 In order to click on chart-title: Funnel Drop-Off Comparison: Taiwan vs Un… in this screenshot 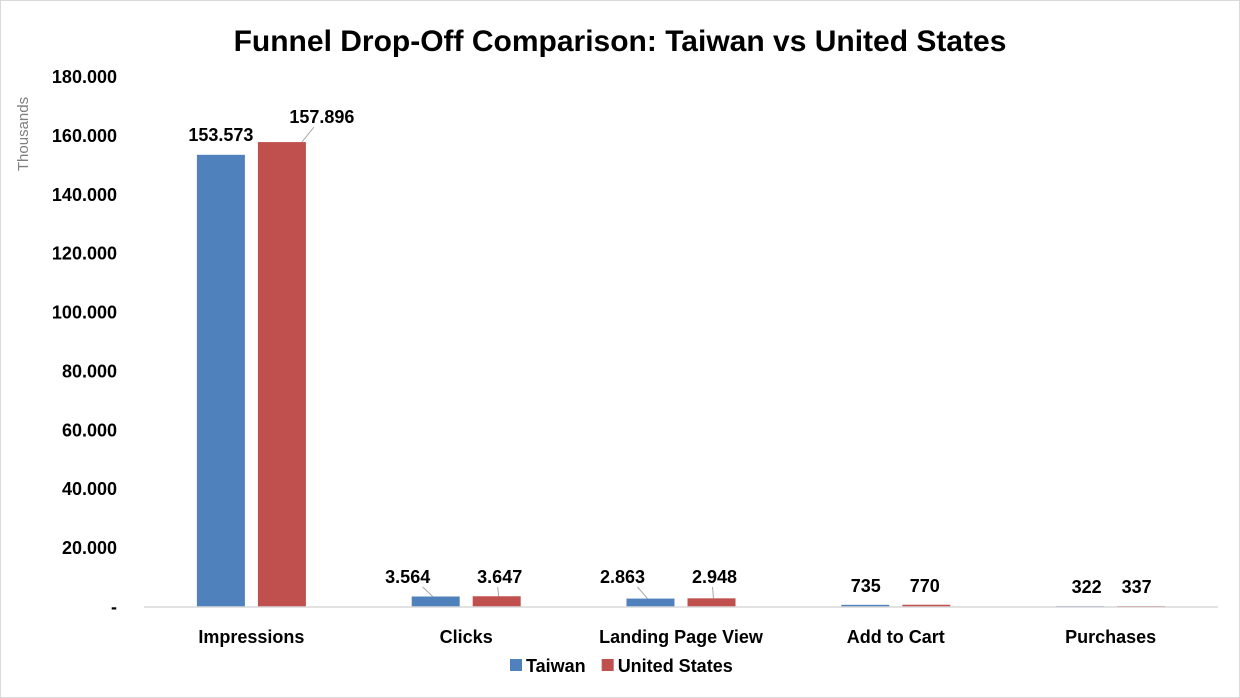, I will do `click(620, 41)`.